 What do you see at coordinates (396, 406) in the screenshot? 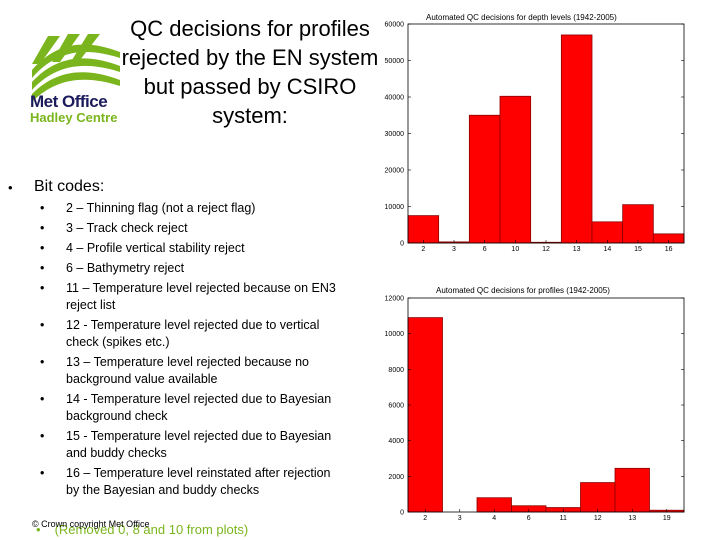
I see `y-tick-label: 6000` at bounding box center [396, 406].